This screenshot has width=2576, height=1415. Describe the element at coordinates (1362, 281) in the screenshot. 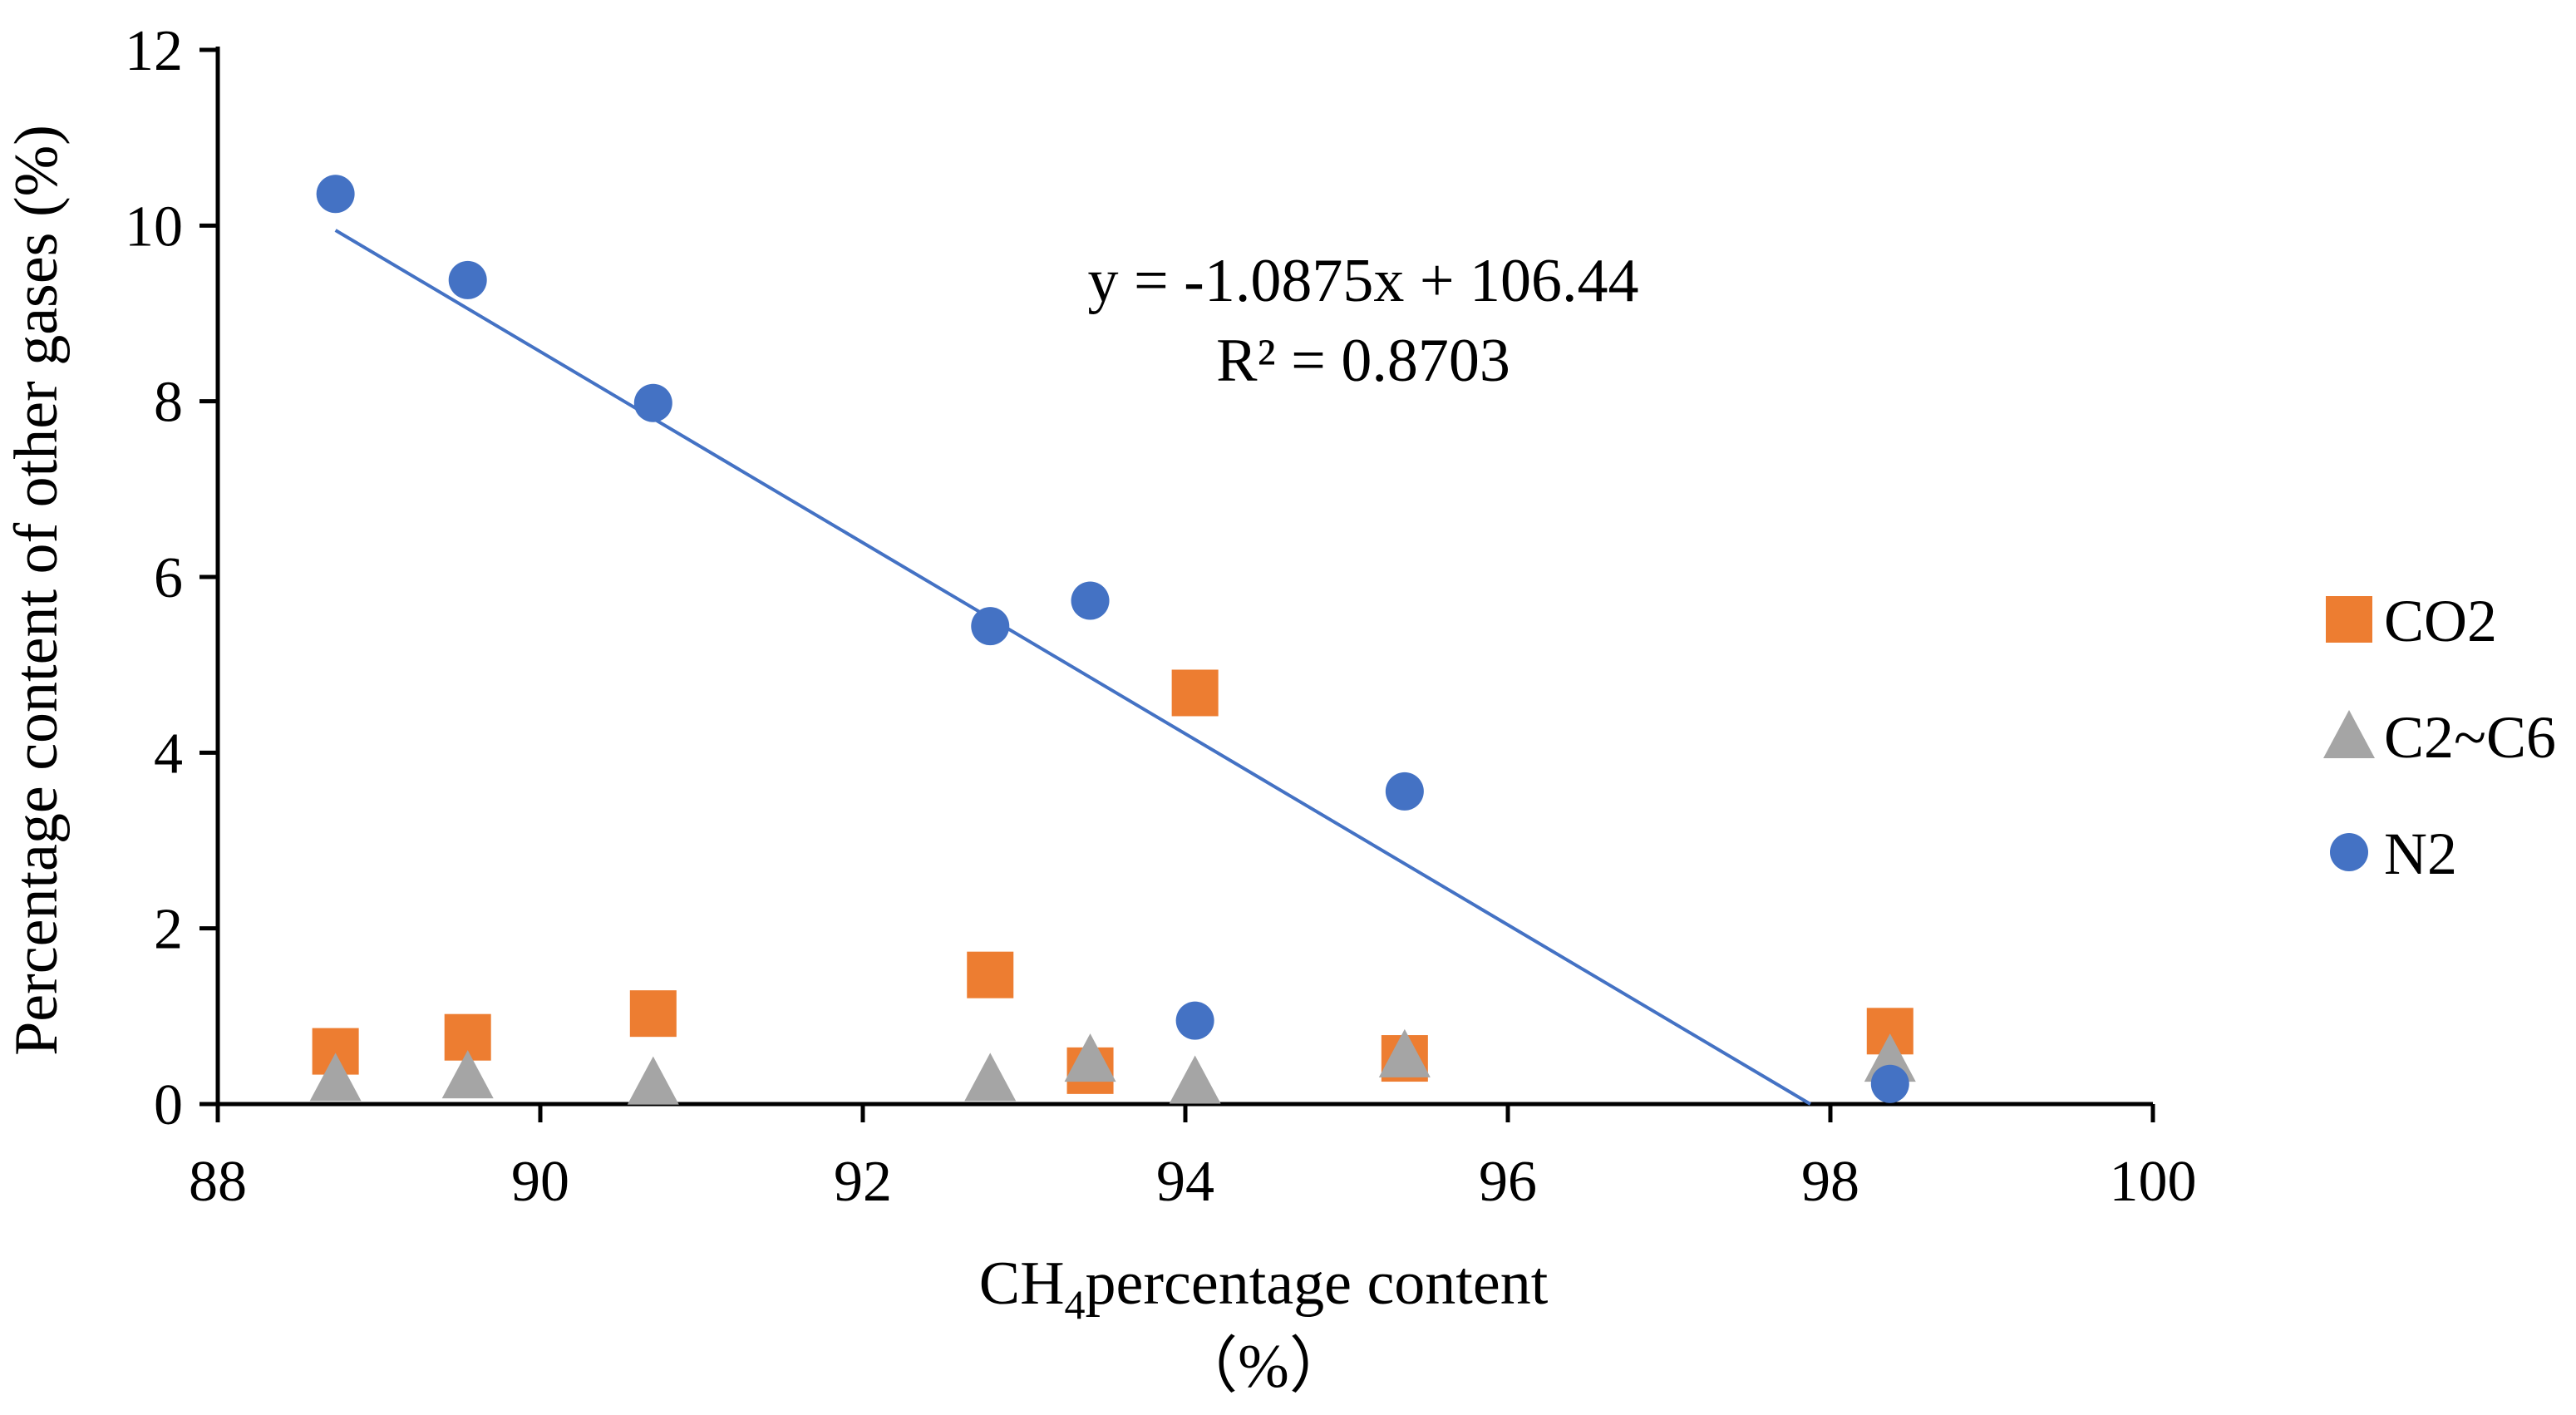

I see `trendline-equation: y = -1.0875x + 106.44` at that location.